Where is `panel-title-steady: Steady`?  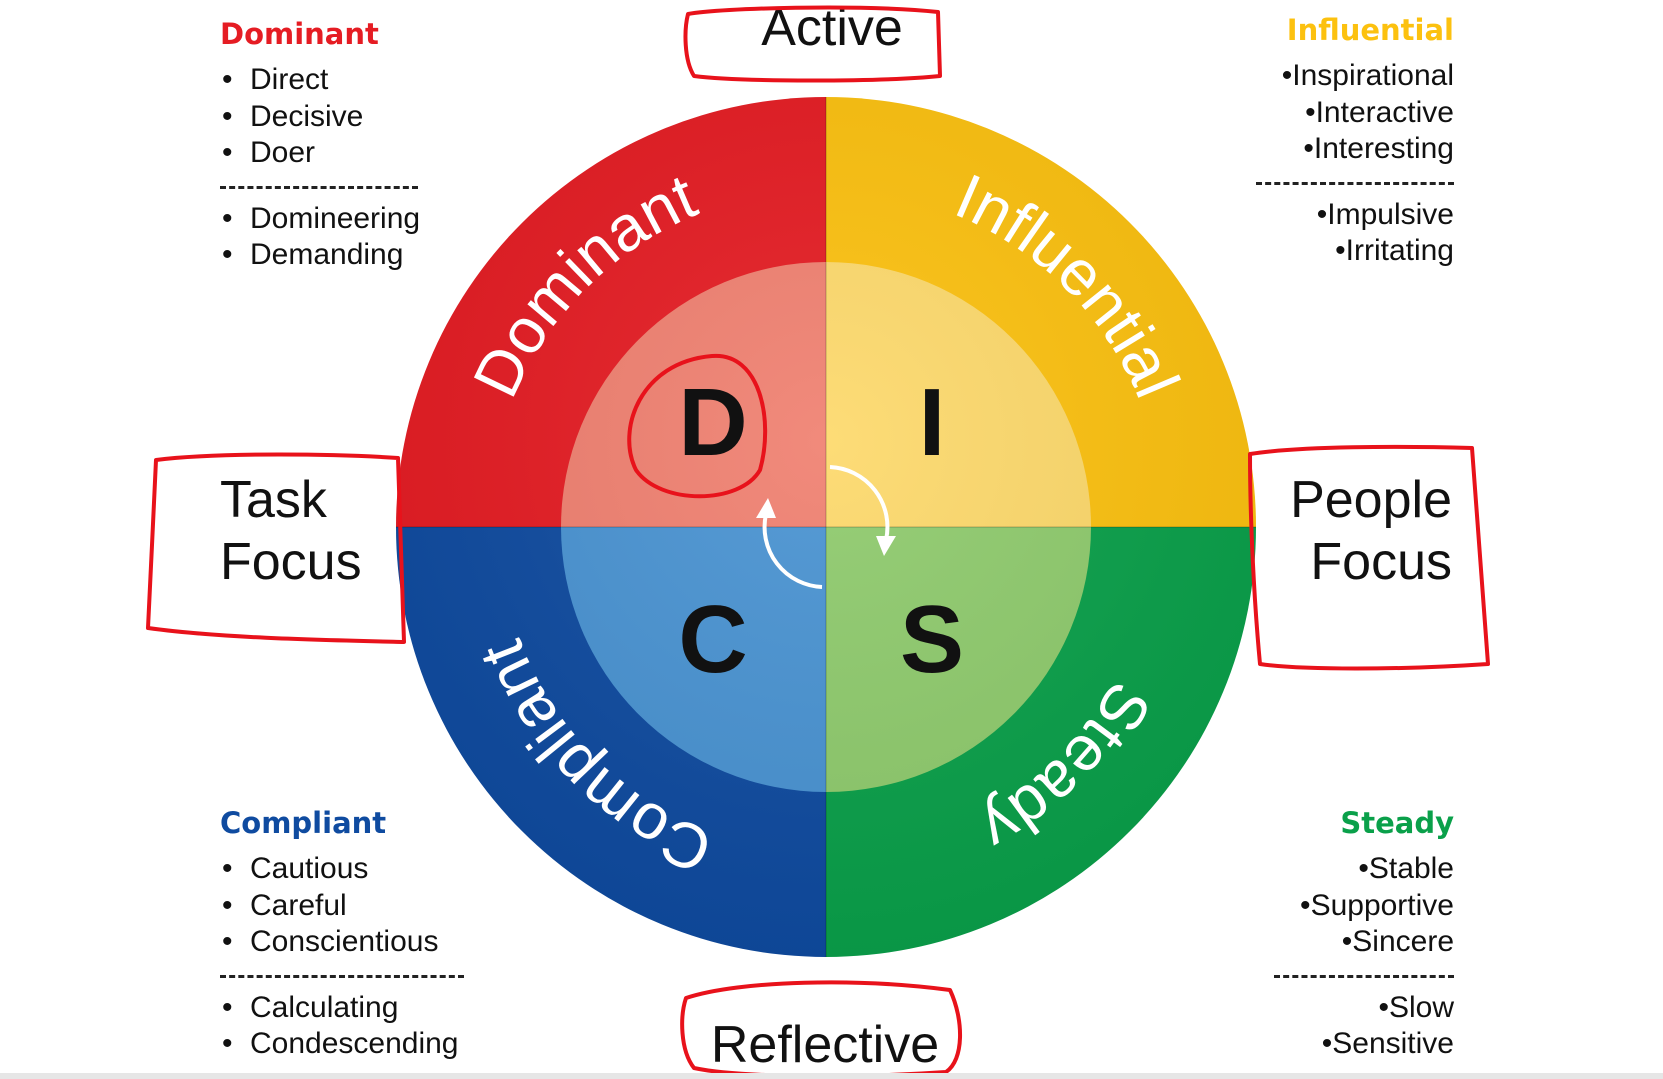 panel-title-steady: Steady is located at coordinates (1397, 823).